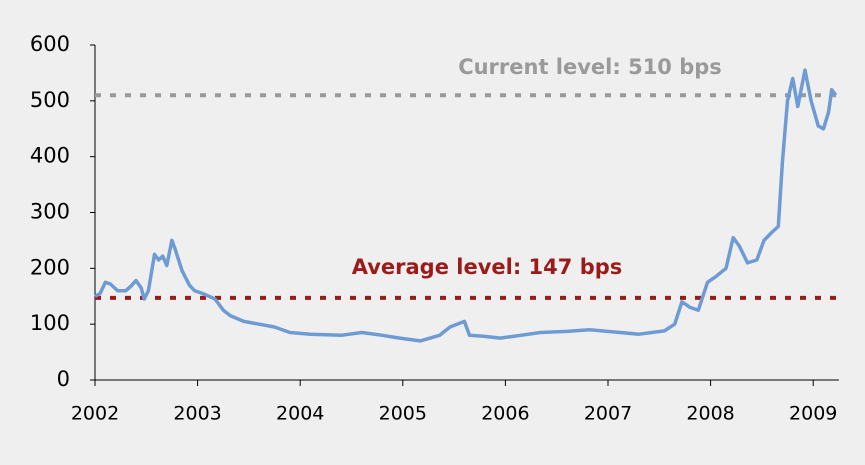  What do you see at coordinates (300, 414) in the screenshot?
I see `x-tick-label: 2004` at bounding box center [300, 414].